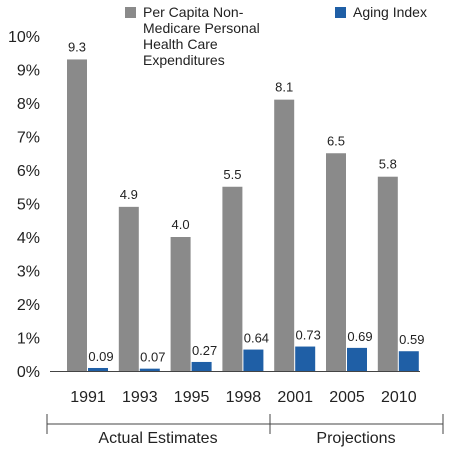 The width and height of the screenshot is (450, 451). I want to click on x-tick-label: 2001, so click(295, 397).